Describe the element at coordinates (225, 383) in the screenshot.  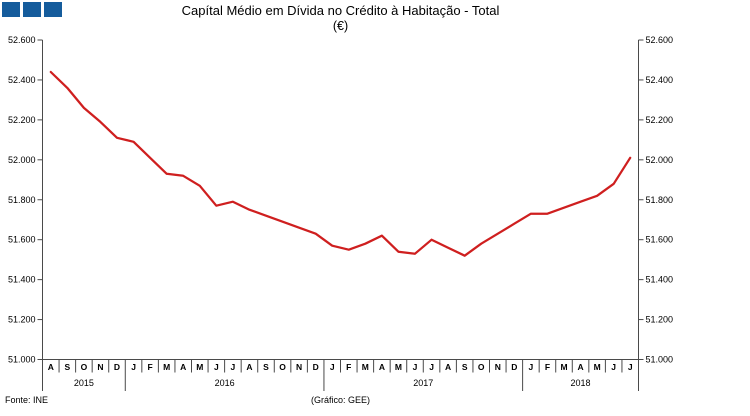
I see `svg-text: 2016` at that location.